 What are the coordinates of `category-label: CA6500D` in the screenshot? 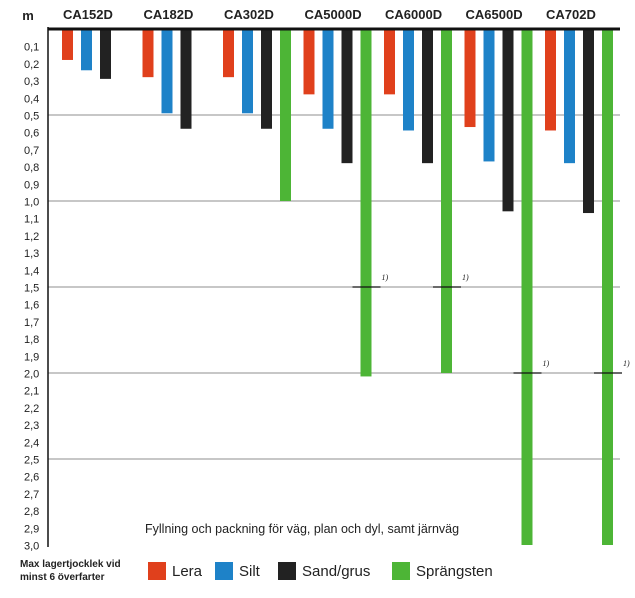 It's located at (494, 14).